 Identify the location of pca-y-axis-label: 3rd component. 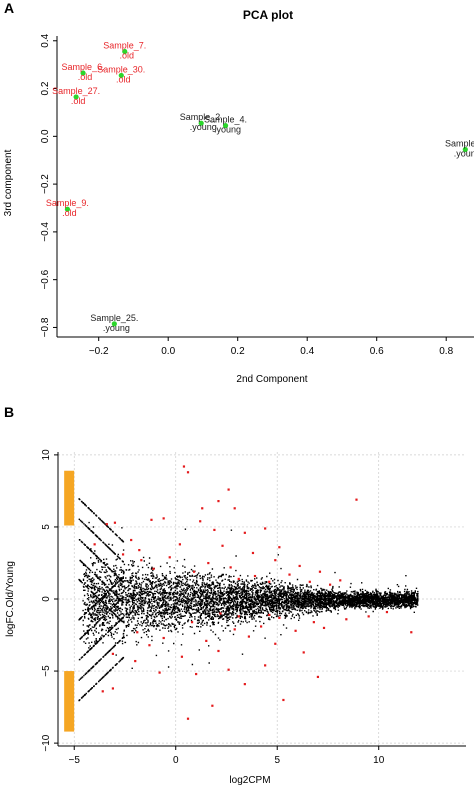
(8, 182).